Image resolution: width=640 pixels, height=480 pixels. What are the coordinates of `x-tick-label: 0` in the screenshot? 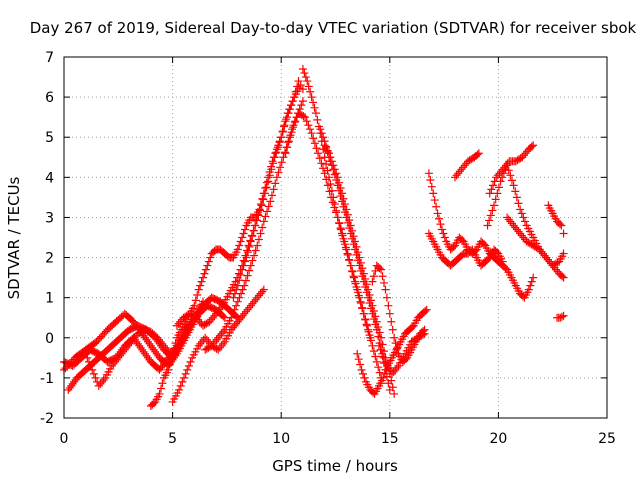 It's located at (64, 439).